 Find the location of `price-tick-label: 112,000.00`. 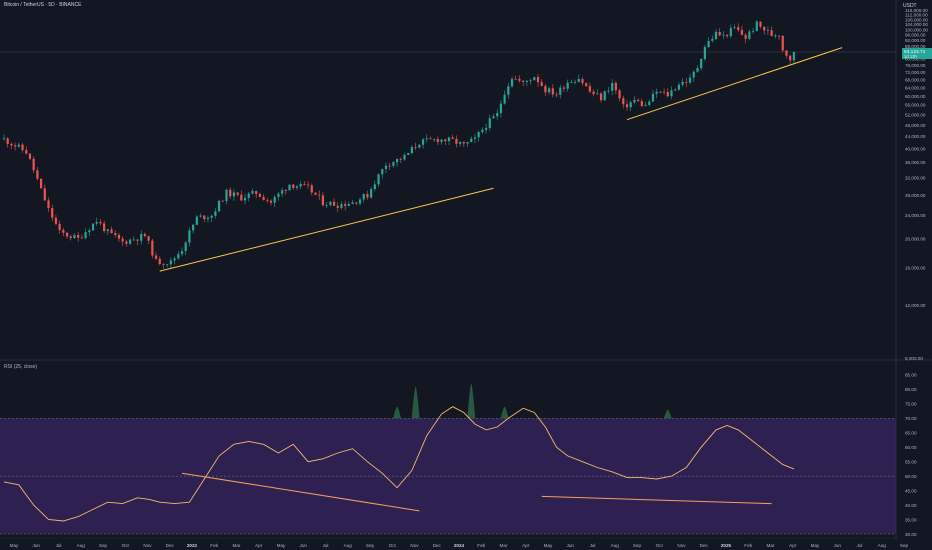

price-tick-label: 112,000.00 is located at coordinates (916, 15).